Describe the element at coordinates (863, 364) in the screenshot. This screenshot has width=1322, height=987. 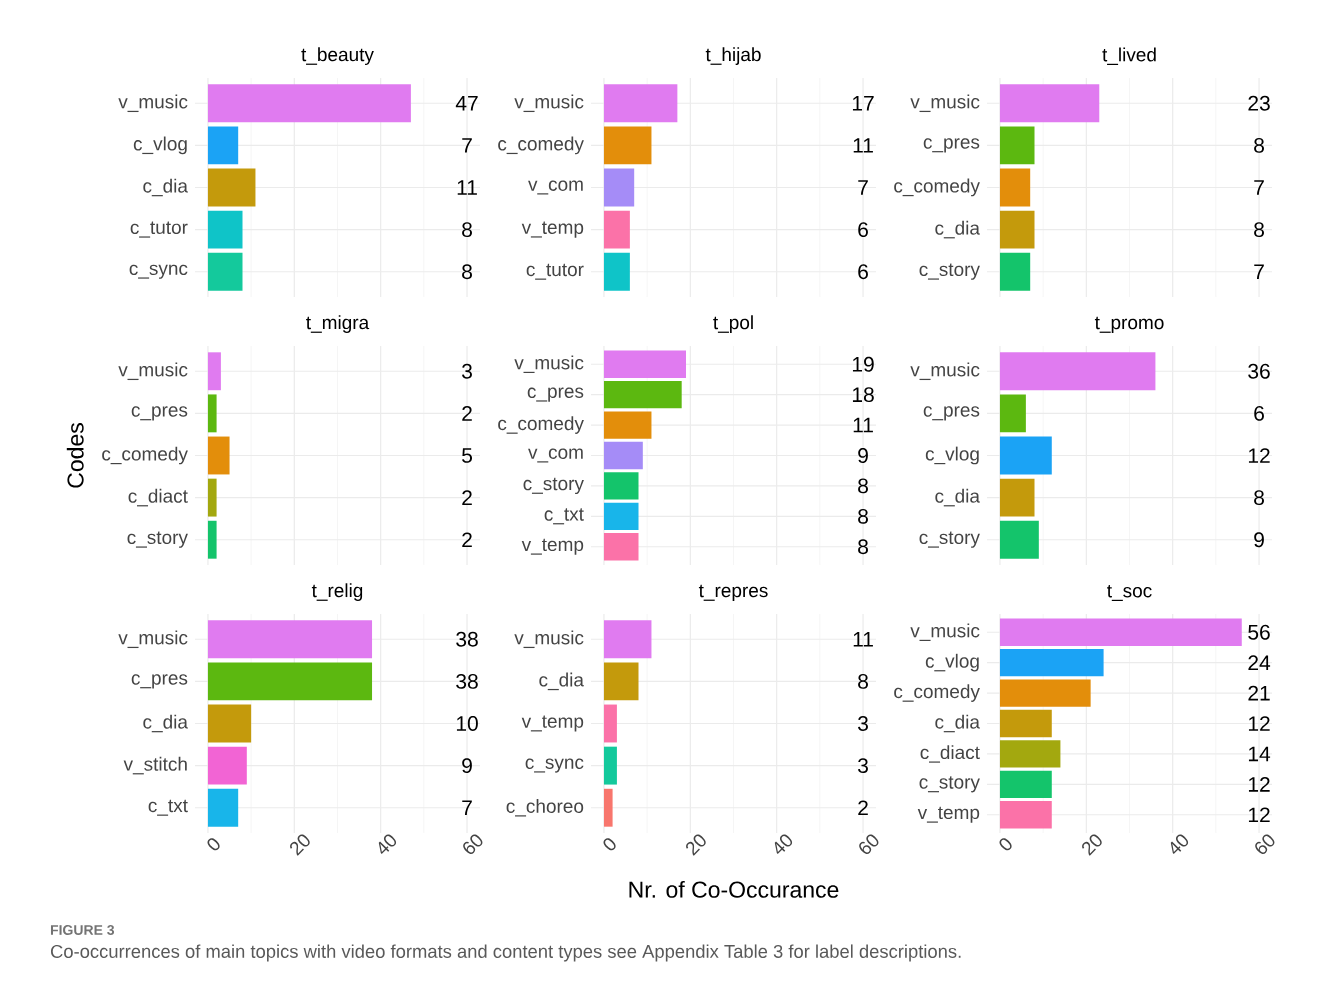
I see `data-label: 19` at that location.